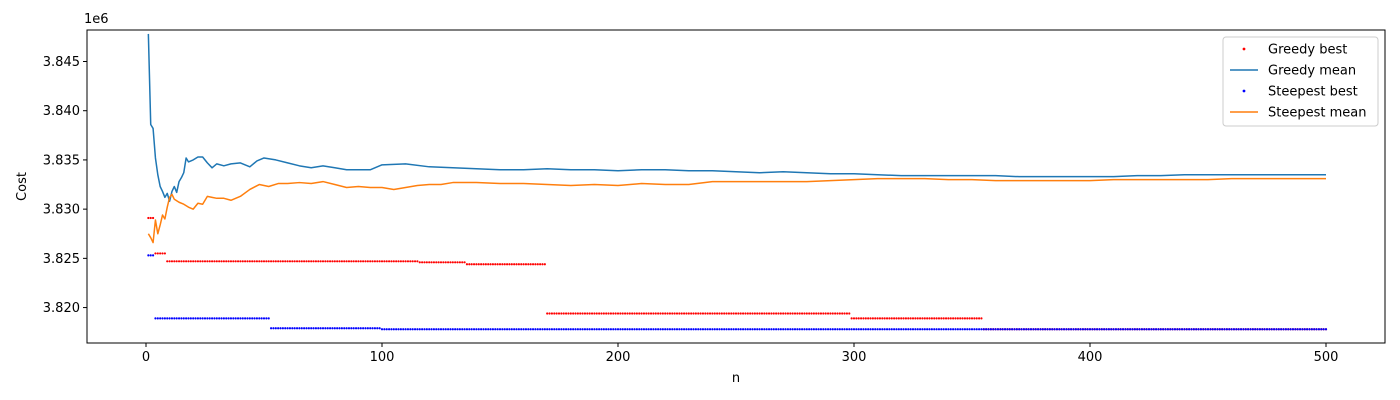 The image size is (1400, 400). Describe the element at coordinates (740, 354) in the screenshot. I see `x-axis: 0 100 200 300 400 500` at that location.